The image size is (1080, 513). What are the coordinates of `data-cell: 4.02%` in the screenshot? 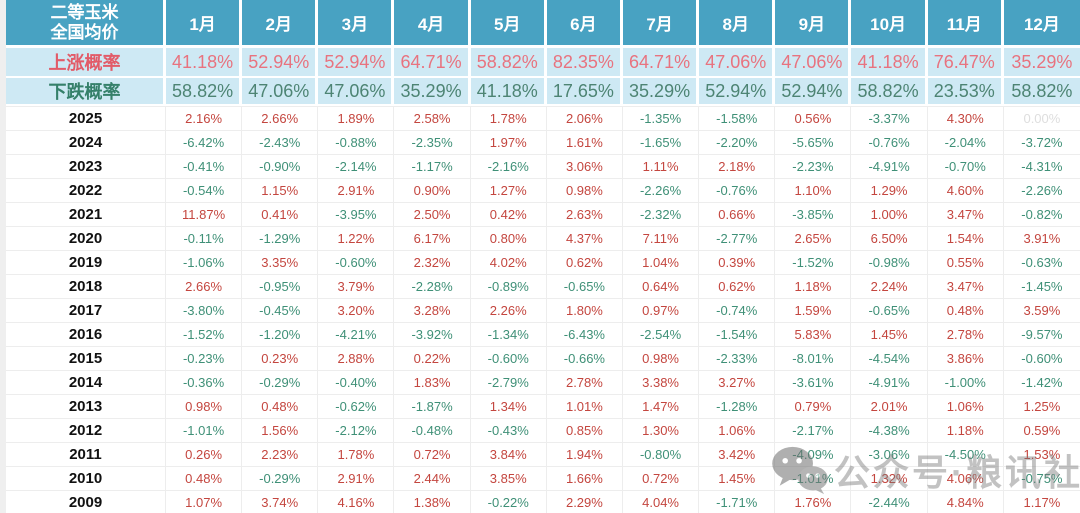 It's located at (508, 262).